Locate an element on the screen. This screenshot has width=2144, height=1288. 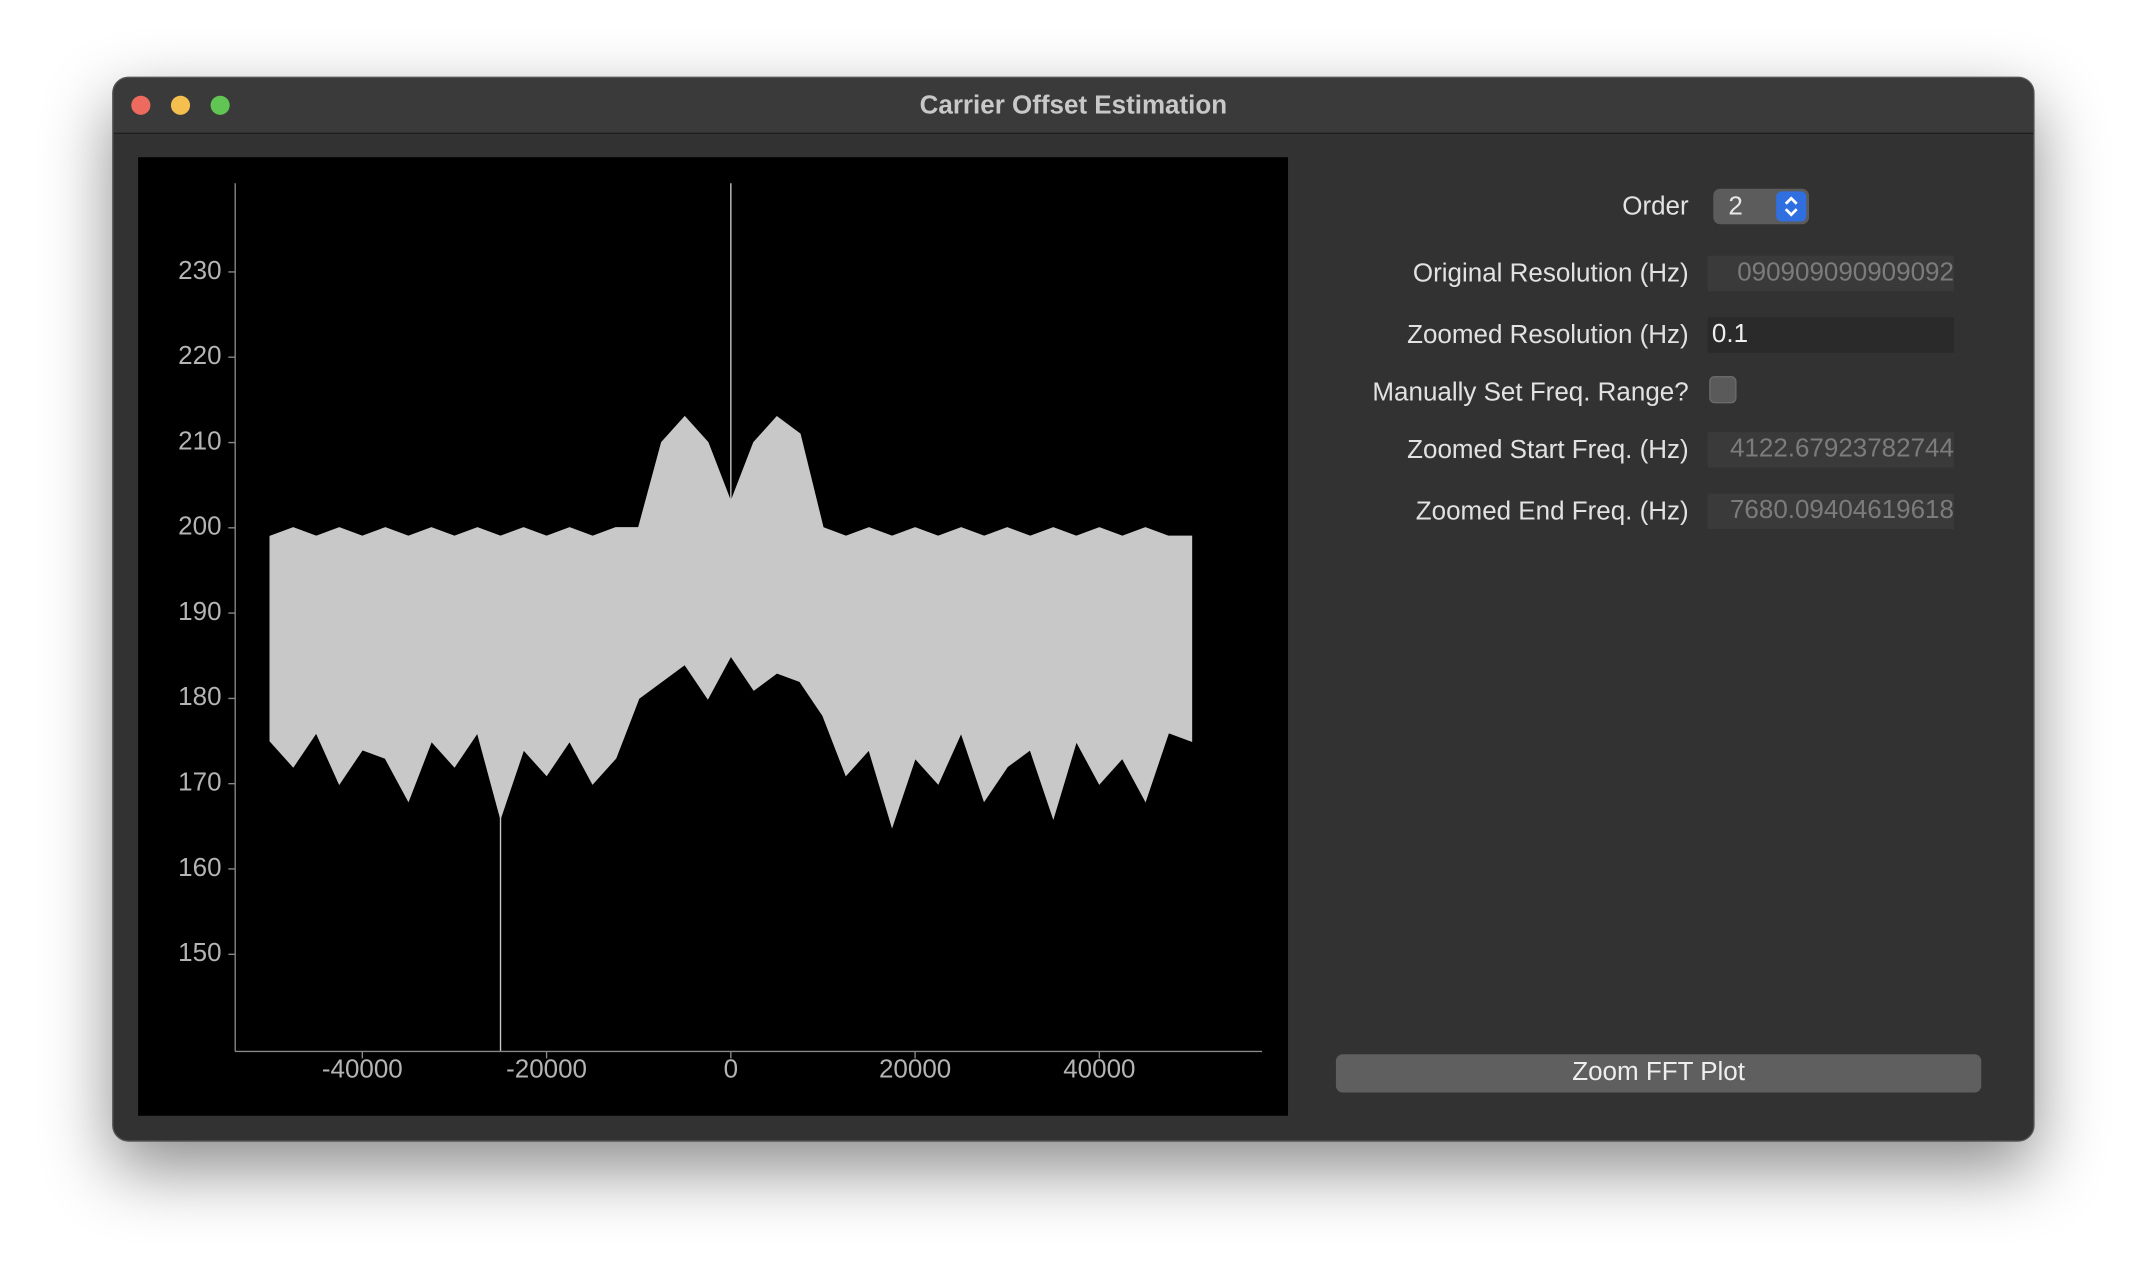
y-tick-label: 180 is located at coordinates (199, 696).